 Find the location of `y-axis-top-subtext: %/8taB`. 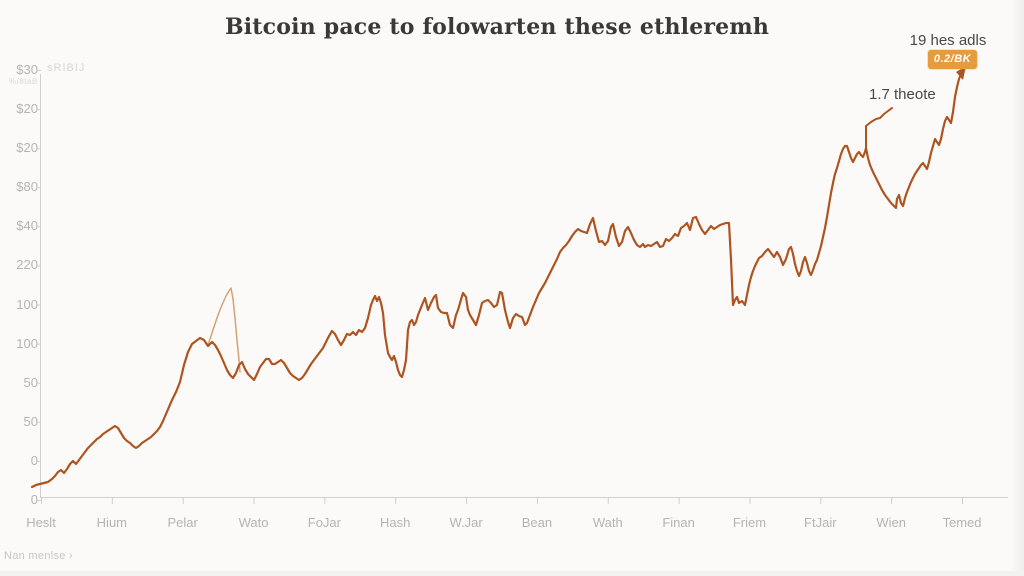

y-axis-top-subtext: %/8taB is located at coordinates (23, 81).